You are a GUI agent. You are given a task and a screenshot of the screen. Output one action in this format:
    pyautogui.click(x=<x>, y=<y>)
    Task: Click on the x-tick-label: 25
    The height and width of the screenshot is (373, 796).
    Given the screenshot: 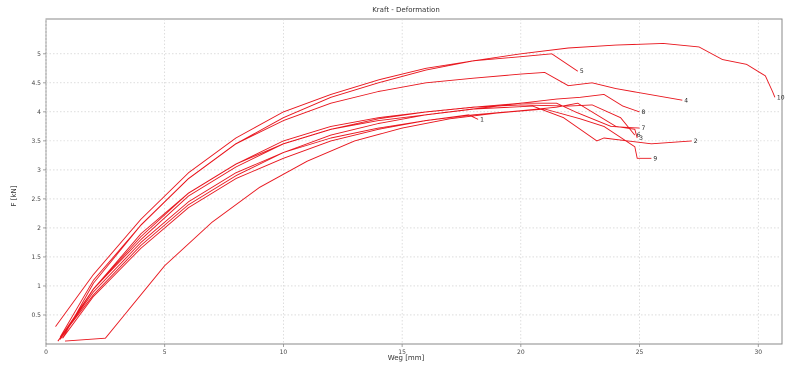 What is the action you would take?
    pyautogui.click(x=640, y=352)
    